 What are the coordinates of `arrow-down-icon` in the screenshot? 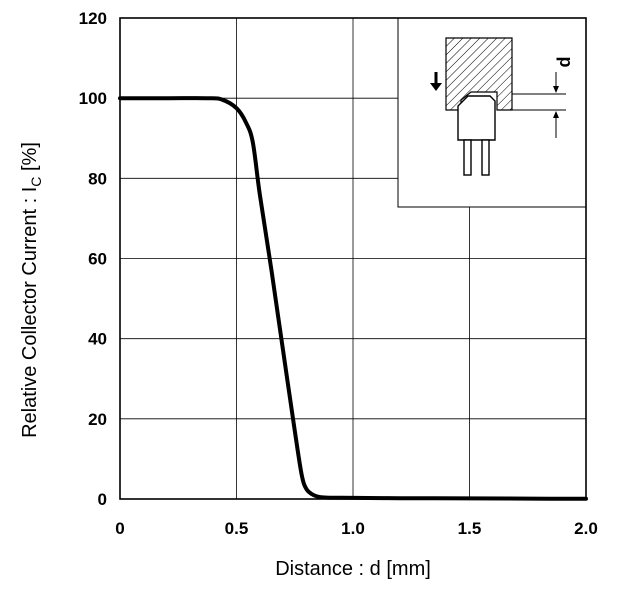 It's located at (436, 81).